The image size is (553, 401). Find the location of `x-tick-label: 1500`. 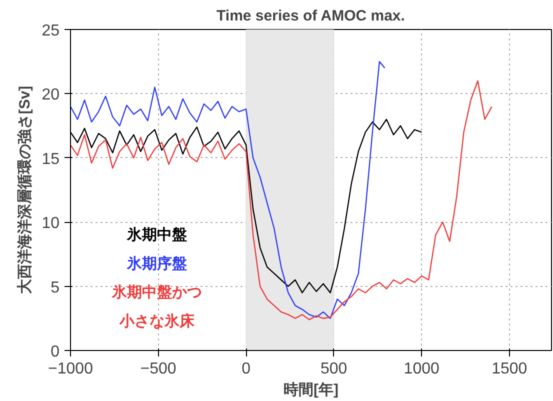

x-tick-label: 1500 is located at coordinates (510, 369).